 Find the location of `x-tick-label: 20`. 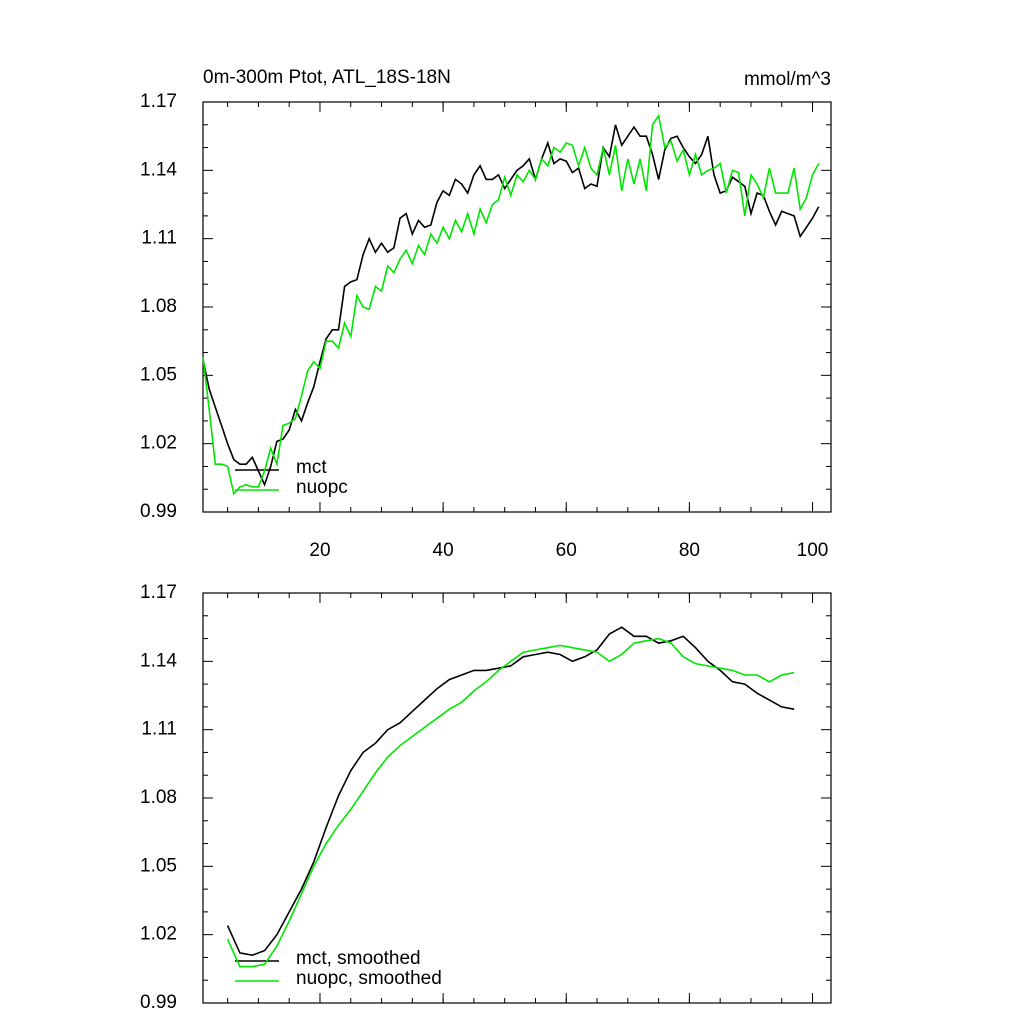

x-tick-label: 20 is located at coordinates (319, 550).